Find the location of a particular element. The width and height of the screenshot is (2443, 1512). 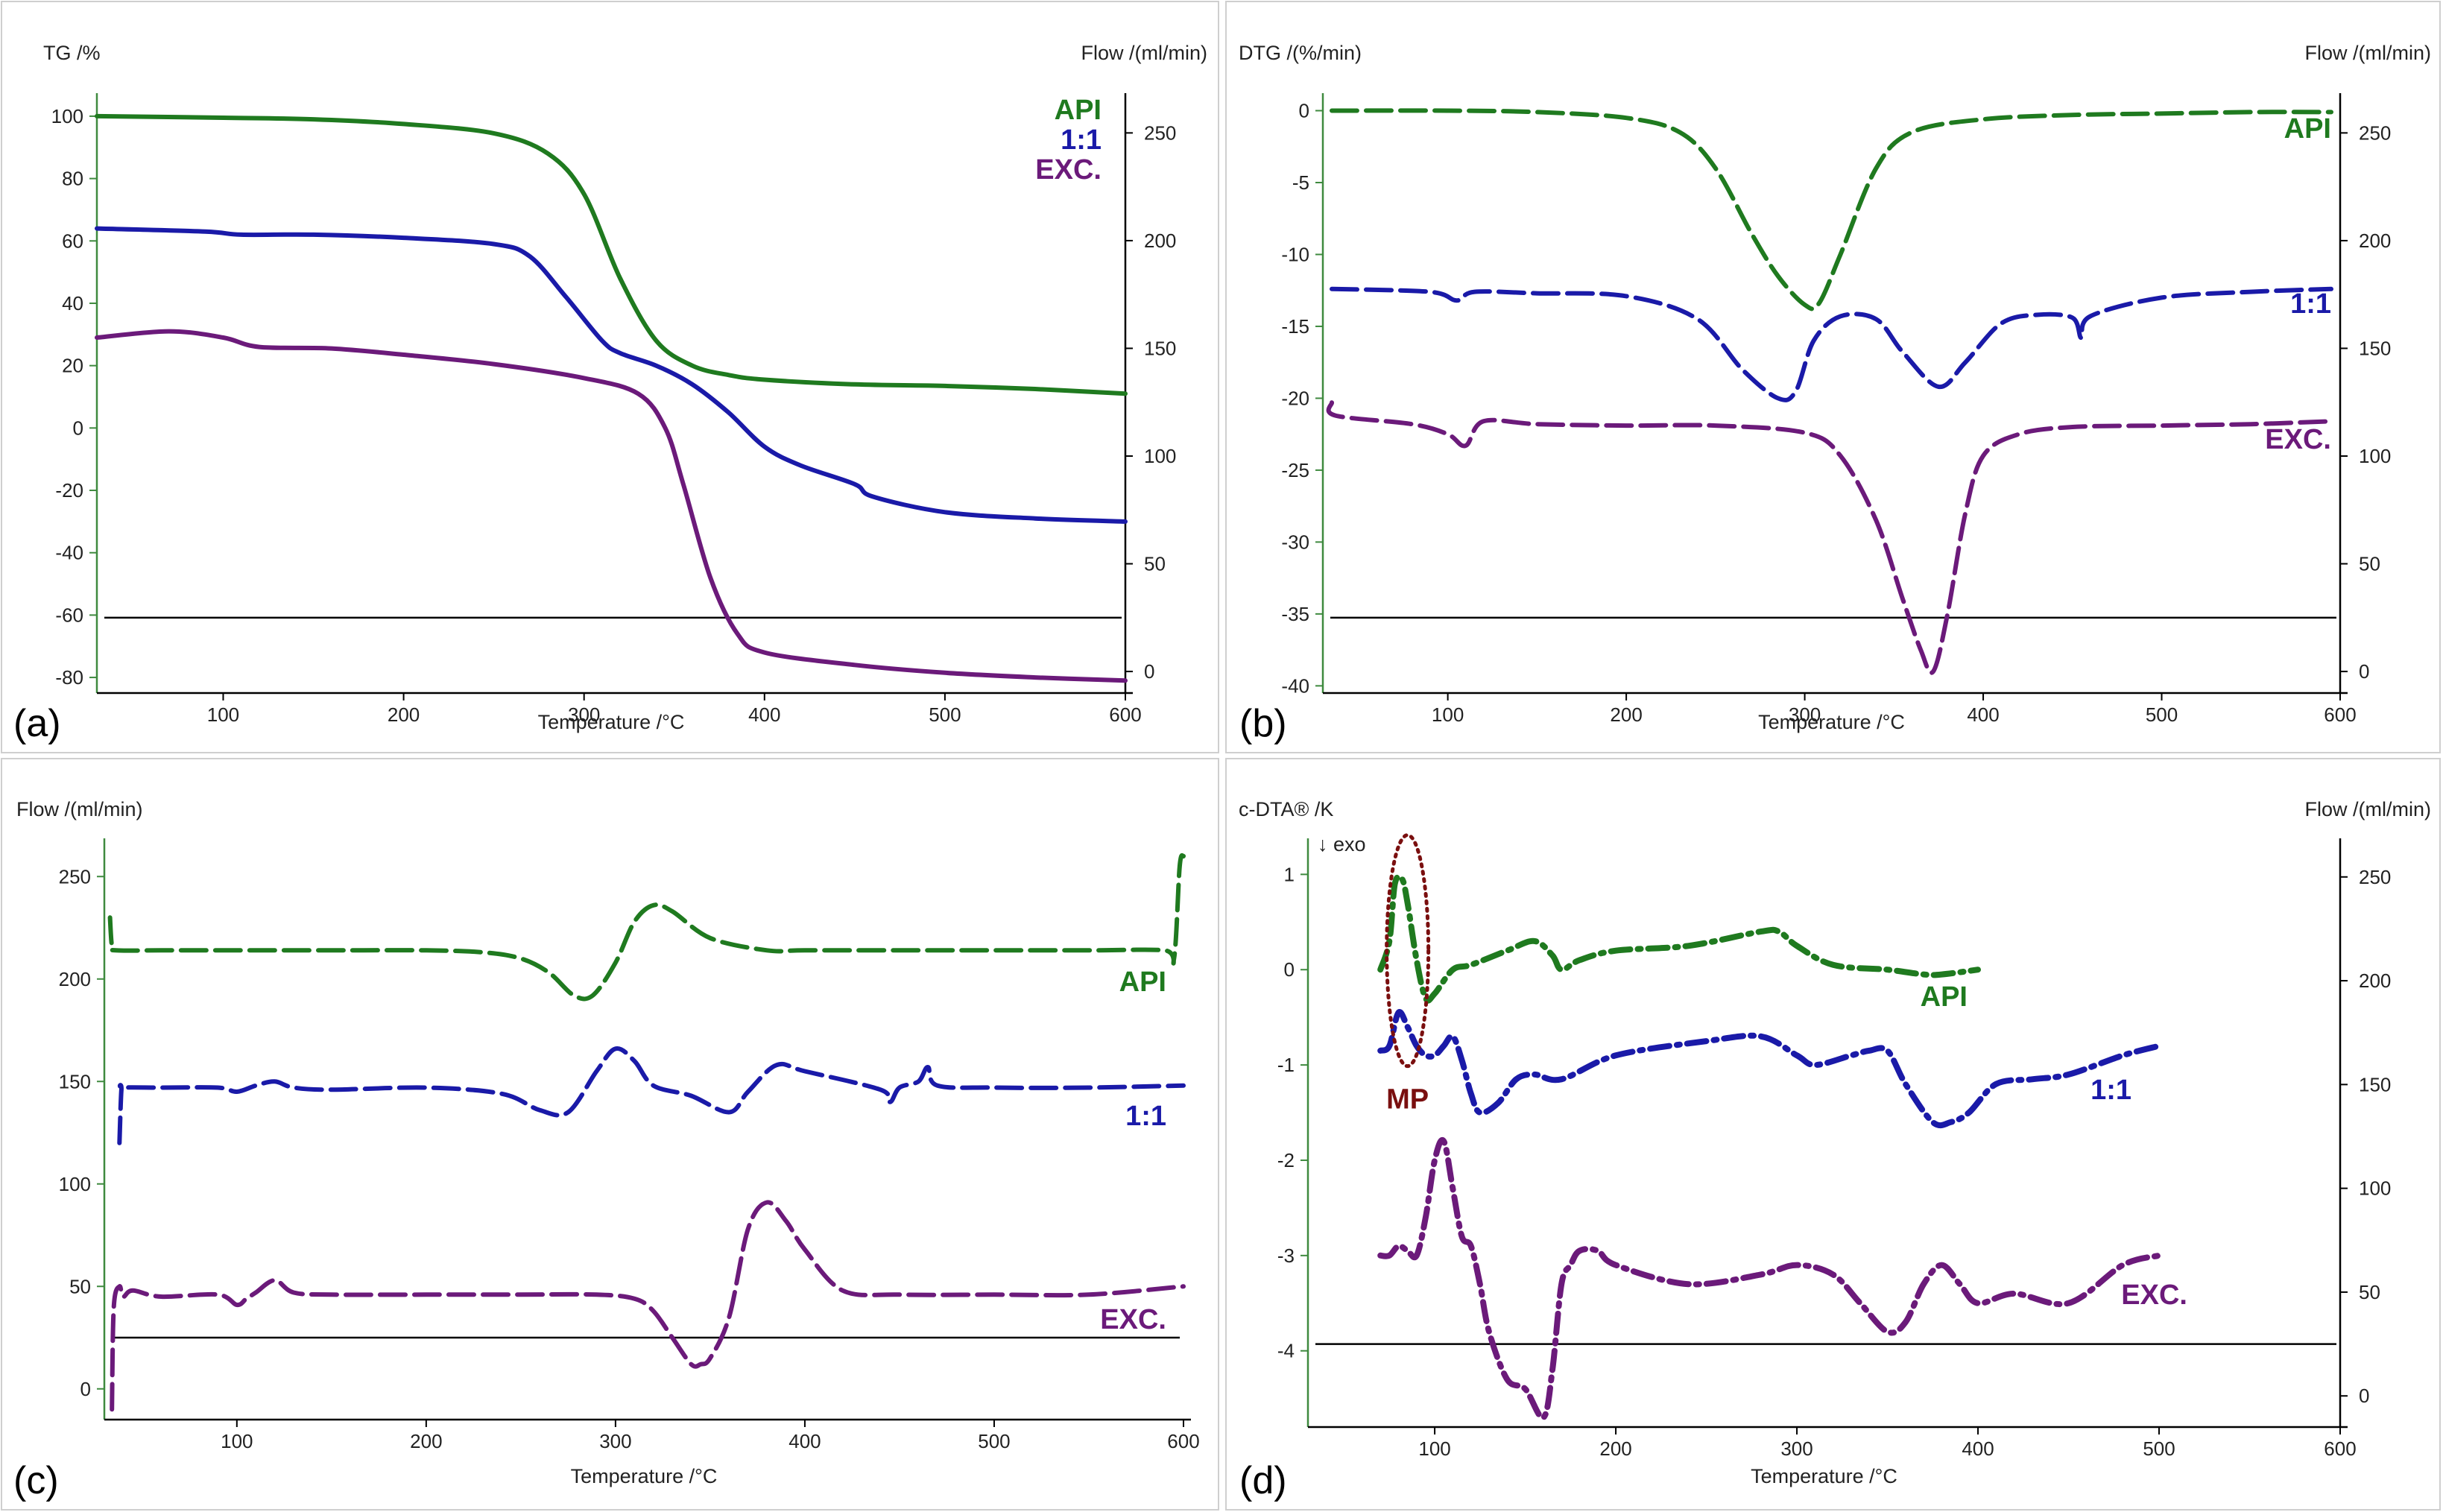

y-tick-label-left: -15 is located at coordinates (1295, 326).